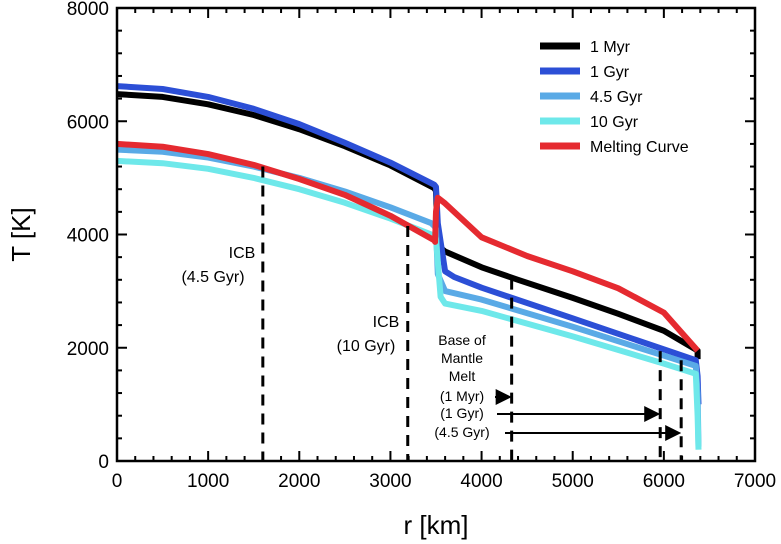 The width and height of the screenshot is (781, 544). I want to click on y-axis-title: T [K], so click(21, 234).